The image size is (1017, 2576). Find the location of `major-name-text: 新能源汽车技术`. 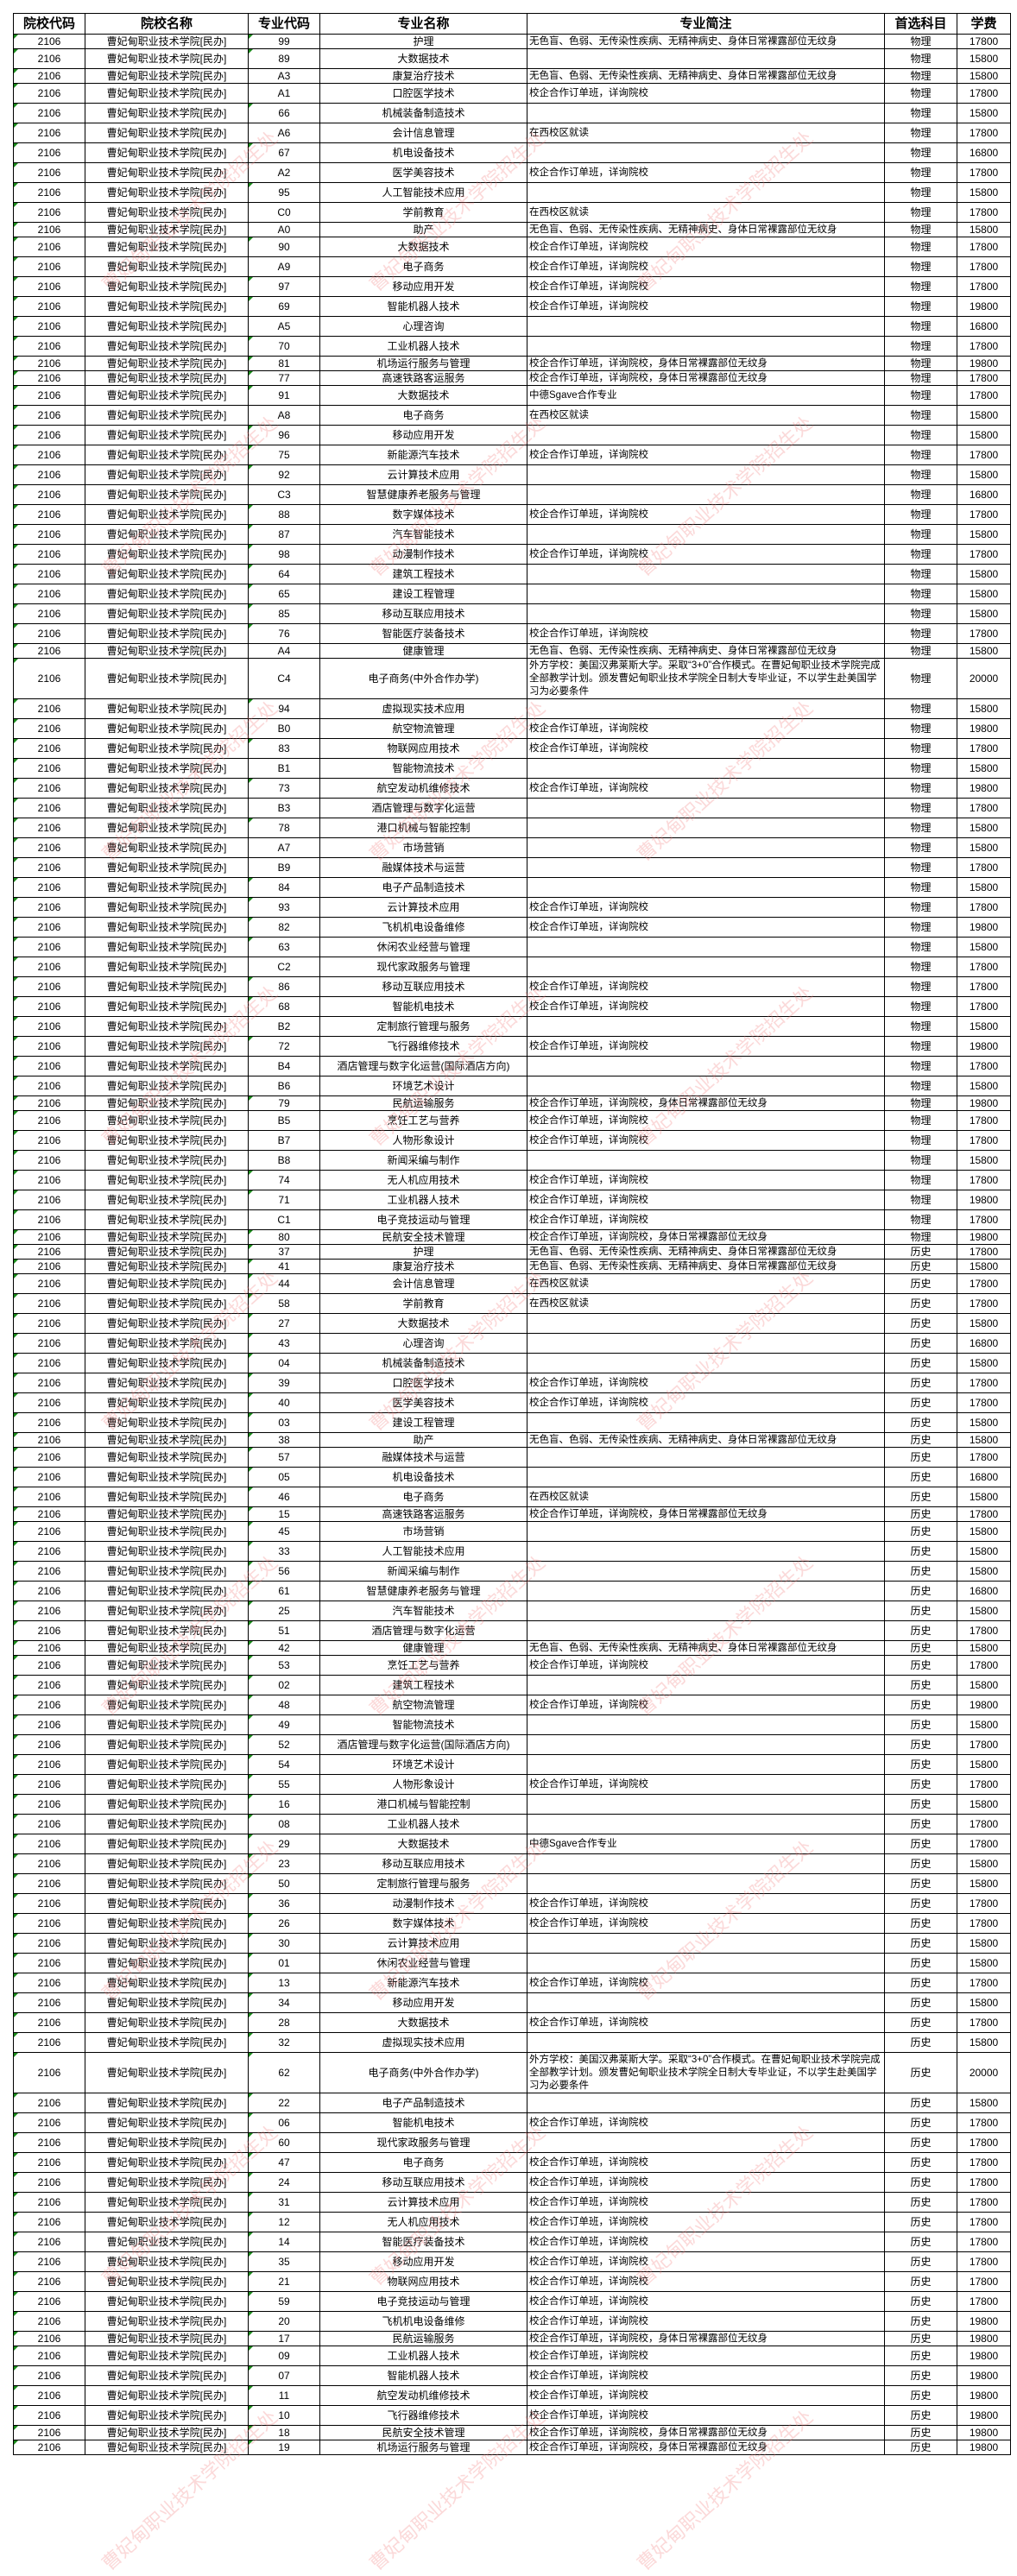

major-name-text: 新能源汽车技术 is located at coordinates (423, 1983).